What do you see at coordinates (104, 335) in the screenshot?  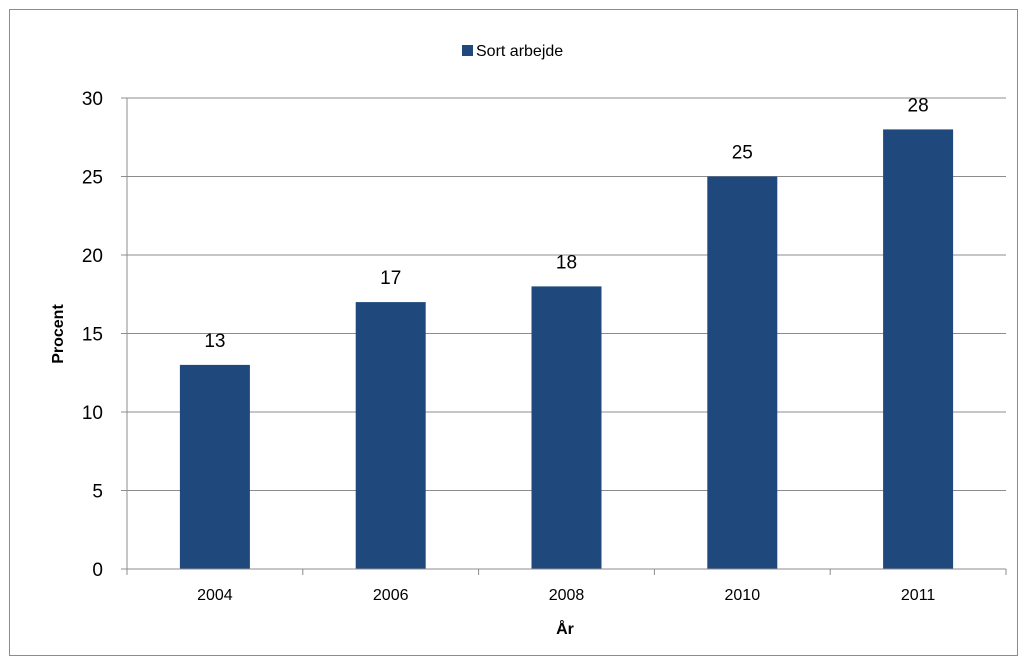 I see `y-axis-ticks: 0 5 10 15 20 25 30` at bounding box center [104, 335].